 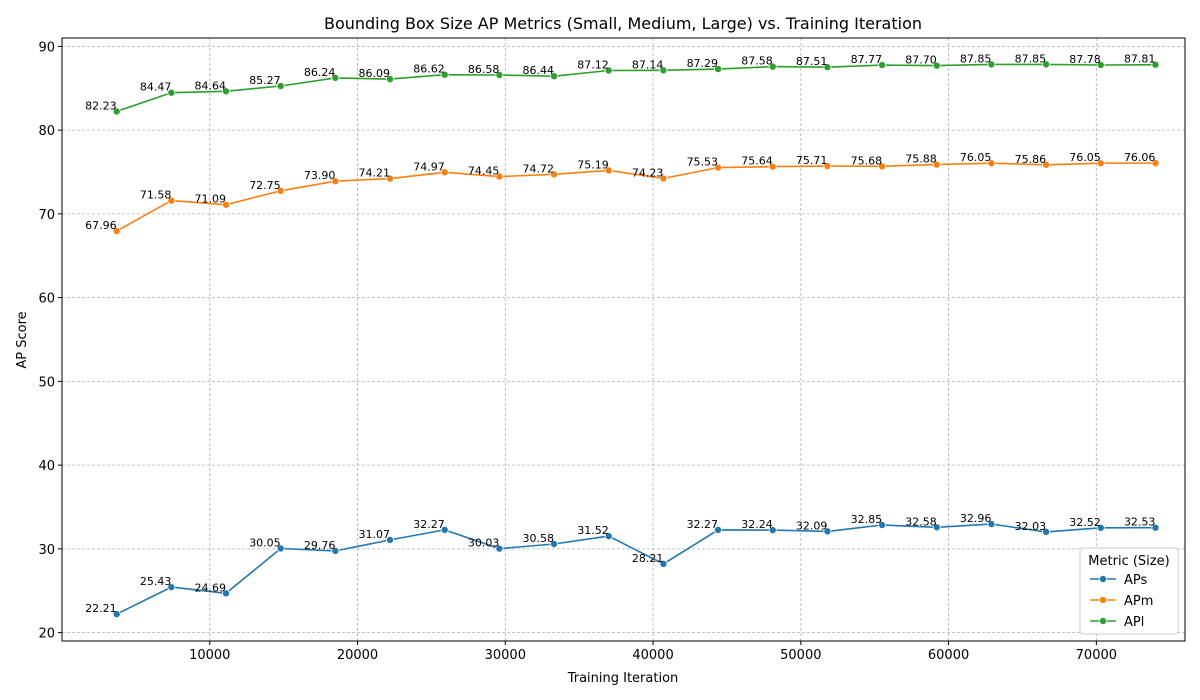 I want to click on x-axis-title: Training Iteration, so click(x=623, y=678).